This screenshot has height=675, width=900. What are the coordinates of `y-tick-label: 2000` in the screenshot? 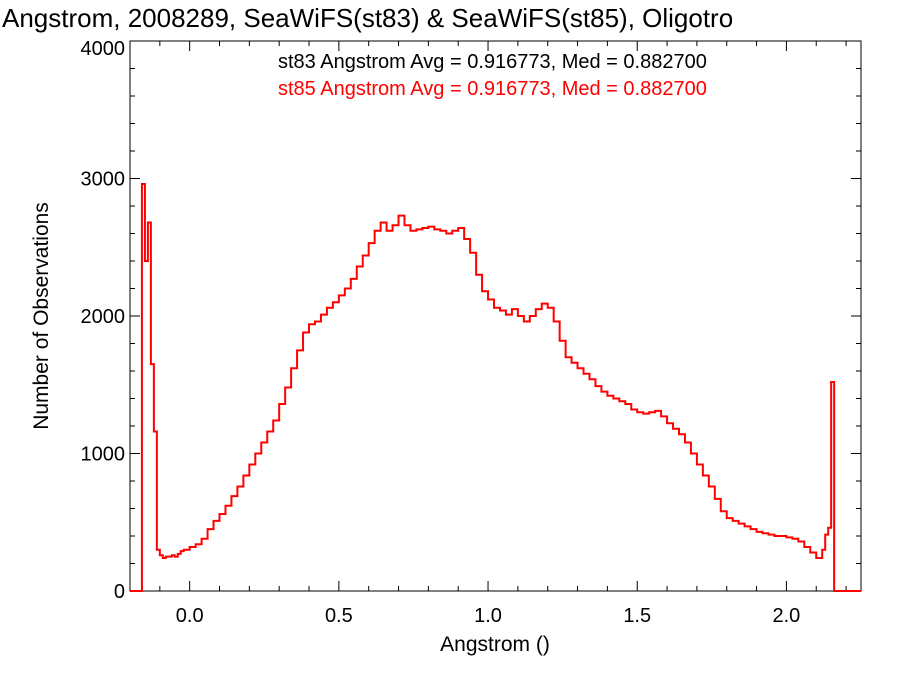 It's located at (103, 317).